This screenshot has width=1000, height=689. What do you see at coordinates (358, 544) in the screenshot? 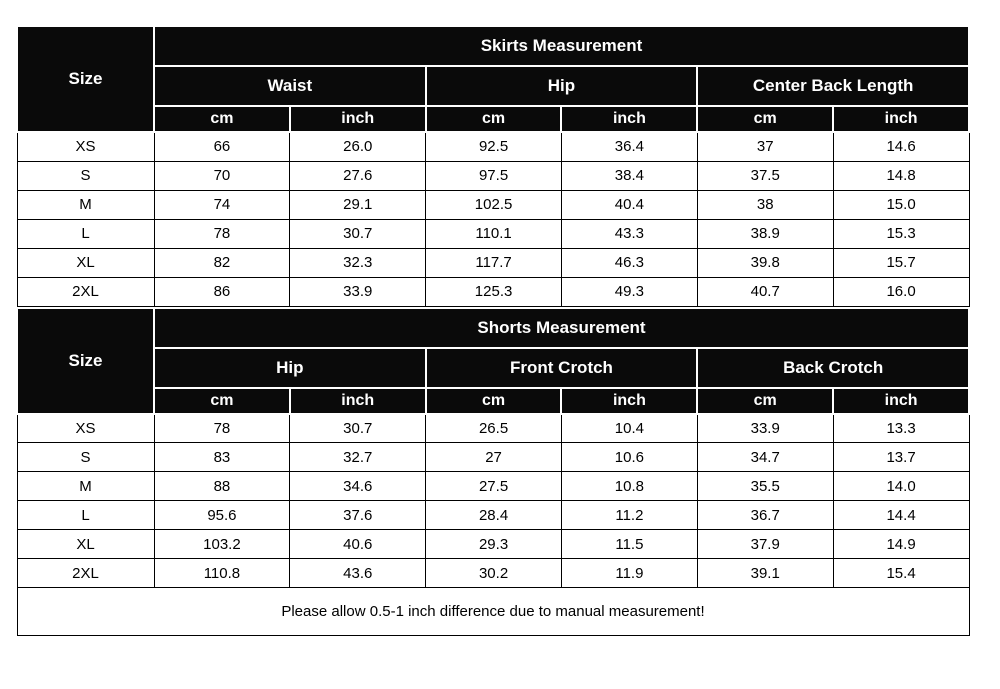
I see `value-cell: 40.6` at bounding box center [358, 544].